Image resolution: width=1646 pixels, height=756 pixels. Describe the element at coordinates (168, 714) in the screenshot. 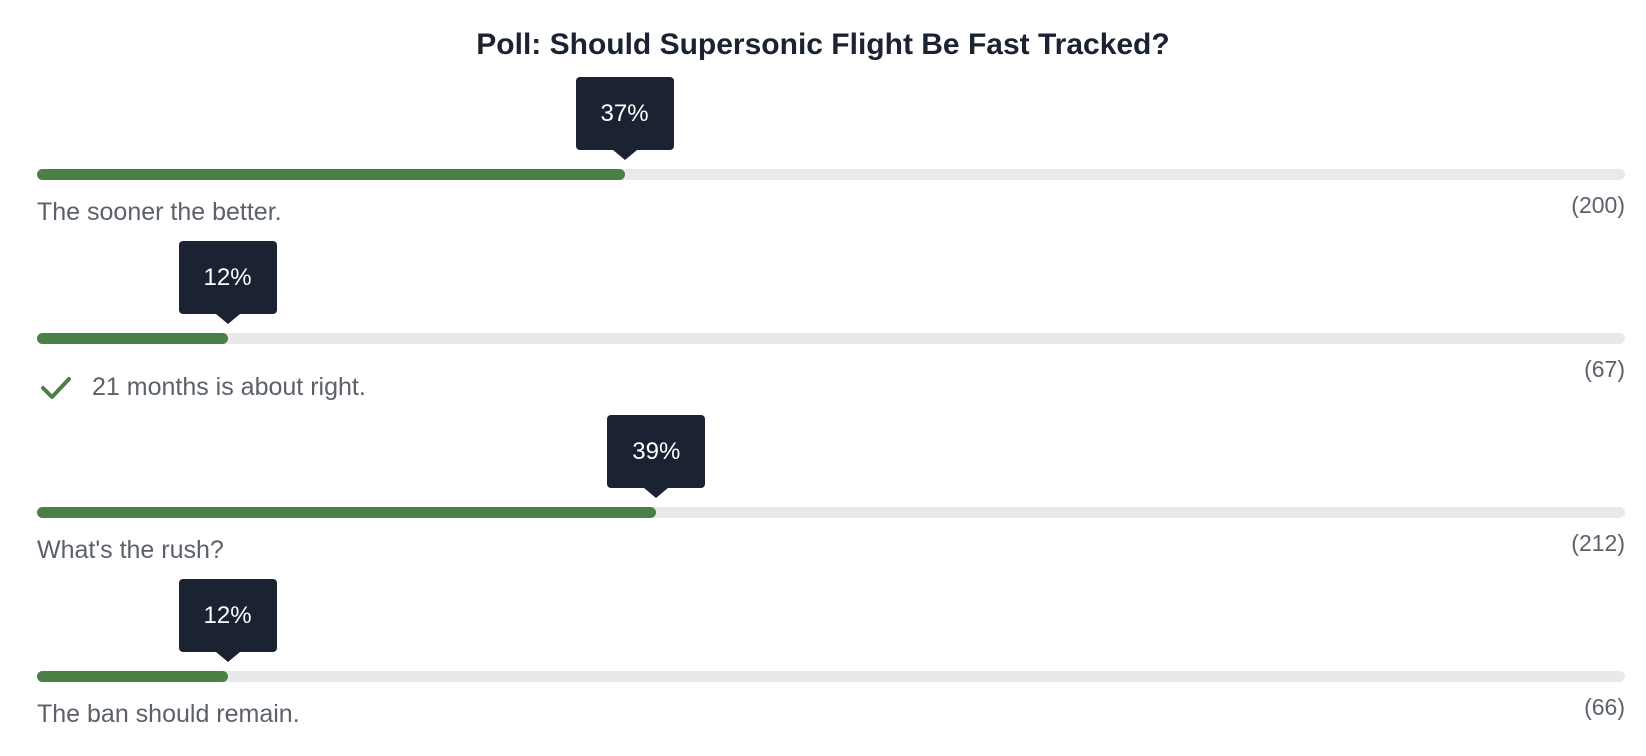

I see `option-label: The ban should remain.` at that location.